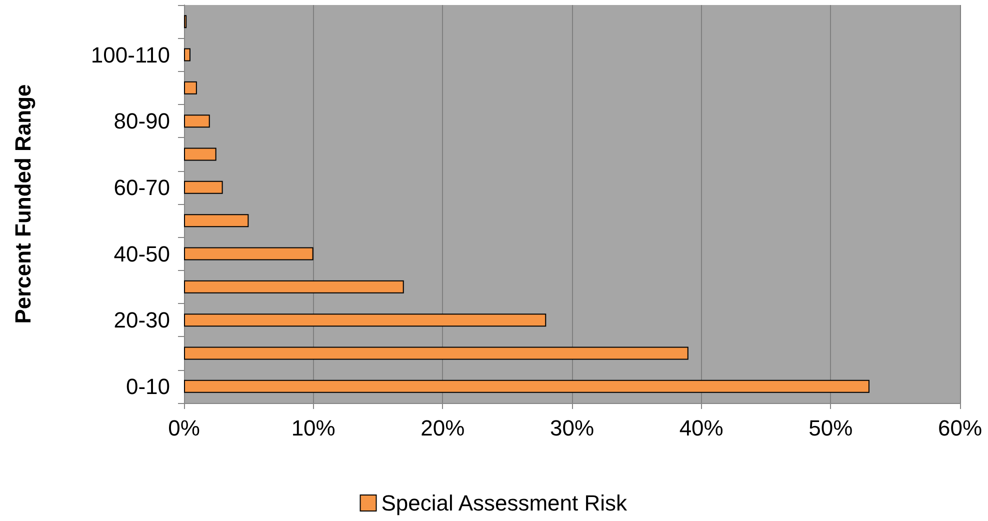 The width and height of the screenshot is (988, 521). What do you see at coordinates (701, 428) in the screenshot?
I see `x-tick-label: 40%` at bounding box center [701, 428].